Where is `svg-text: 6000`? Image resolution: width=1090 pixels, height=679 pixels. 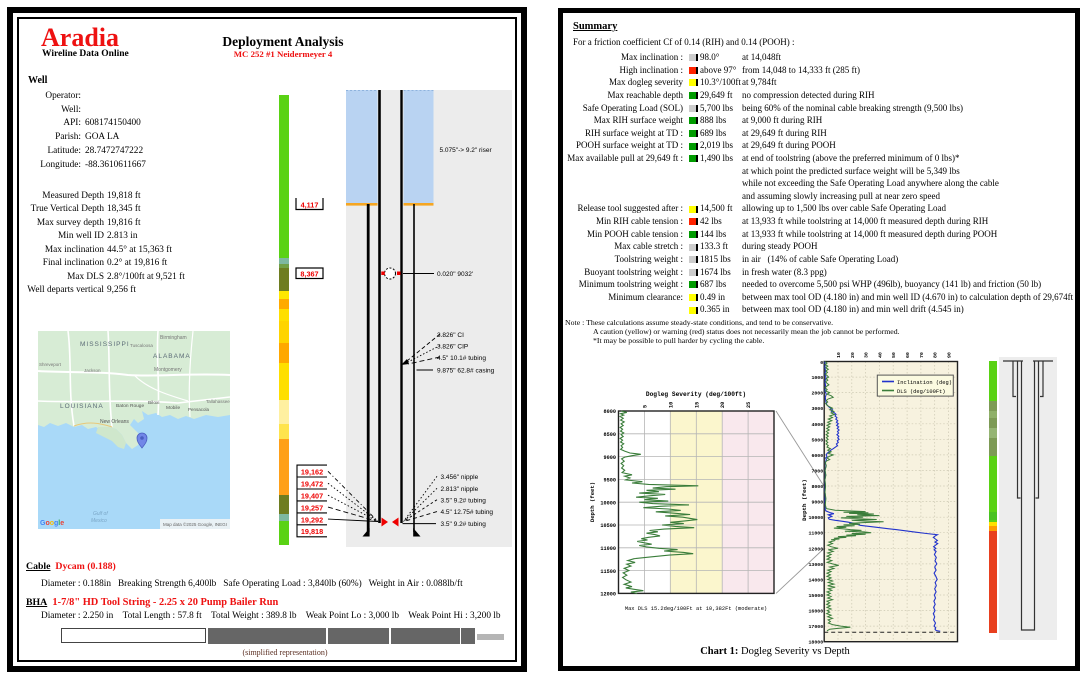
svg-text: 6000 is located at coordinates (817, 456).